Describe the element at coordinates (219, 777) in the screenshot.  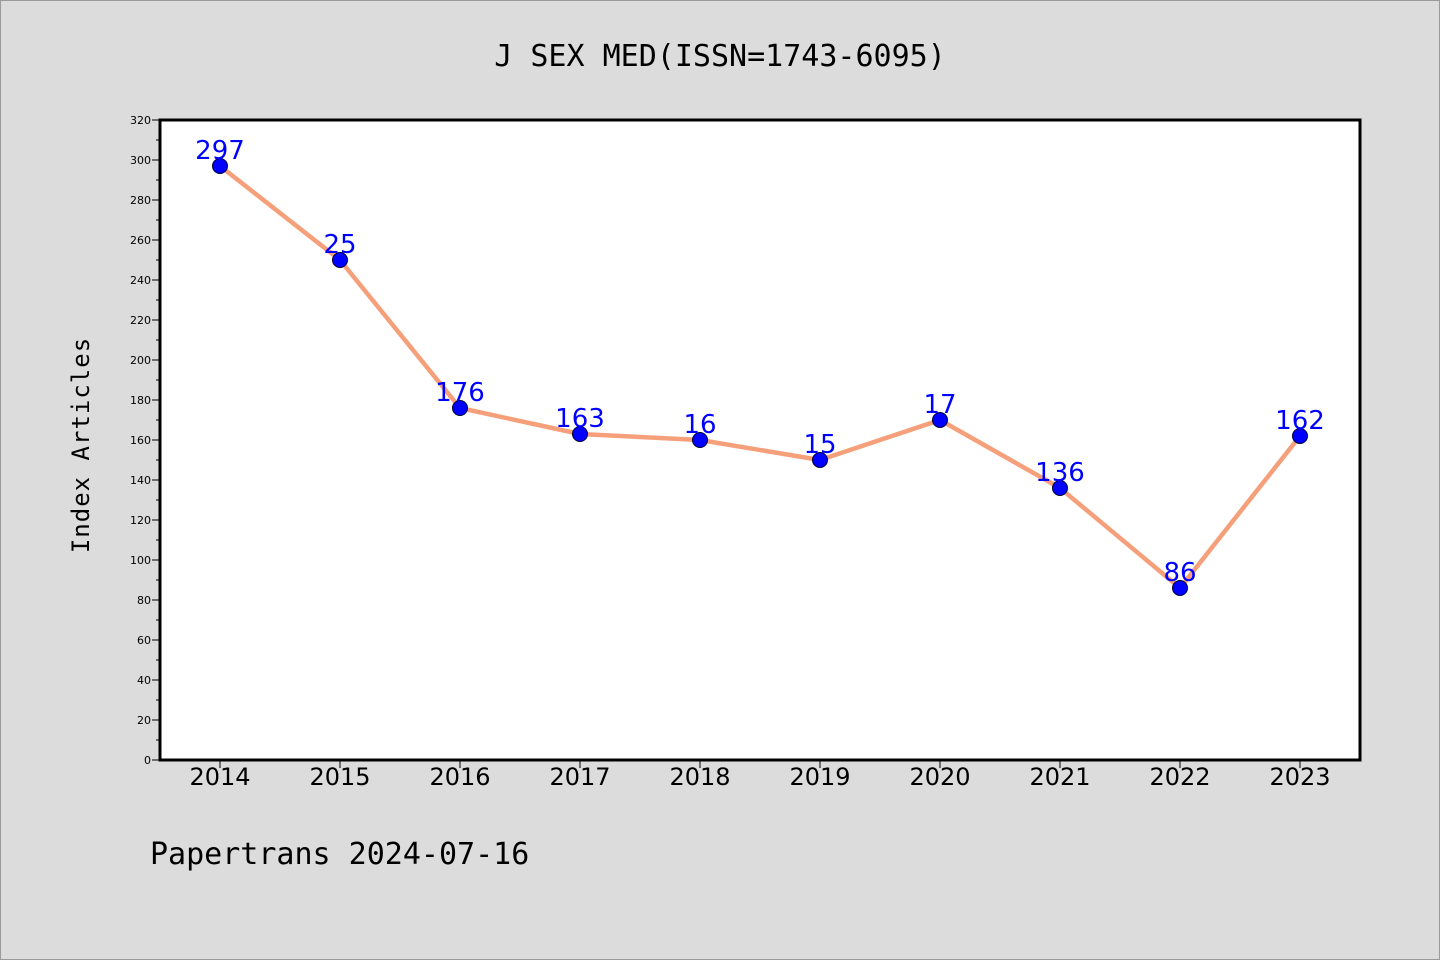
I see `x-tick-label: 2014` at that location.